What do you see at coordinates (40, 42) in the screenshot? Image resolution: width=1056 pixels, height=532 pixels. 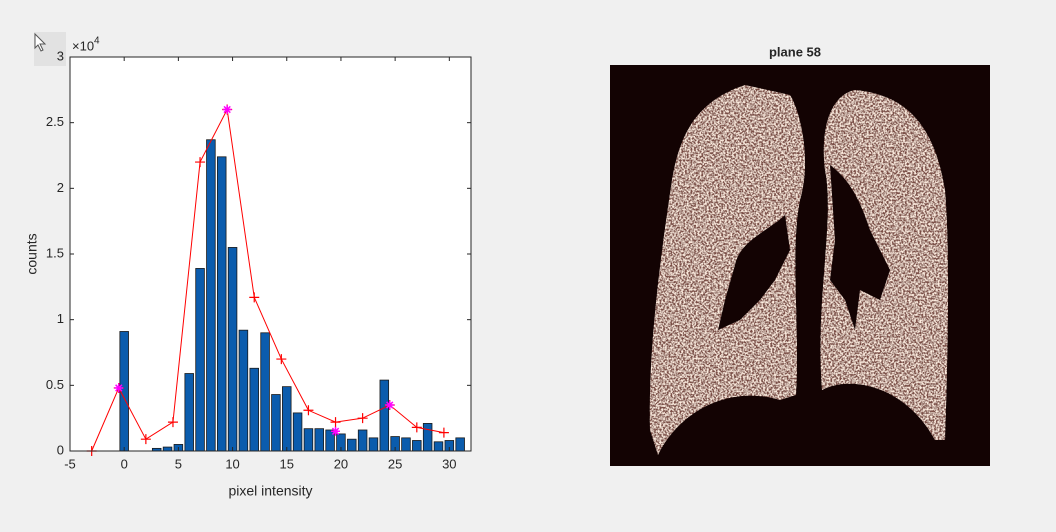 I see `cursor` at bounding box center [40, 42].